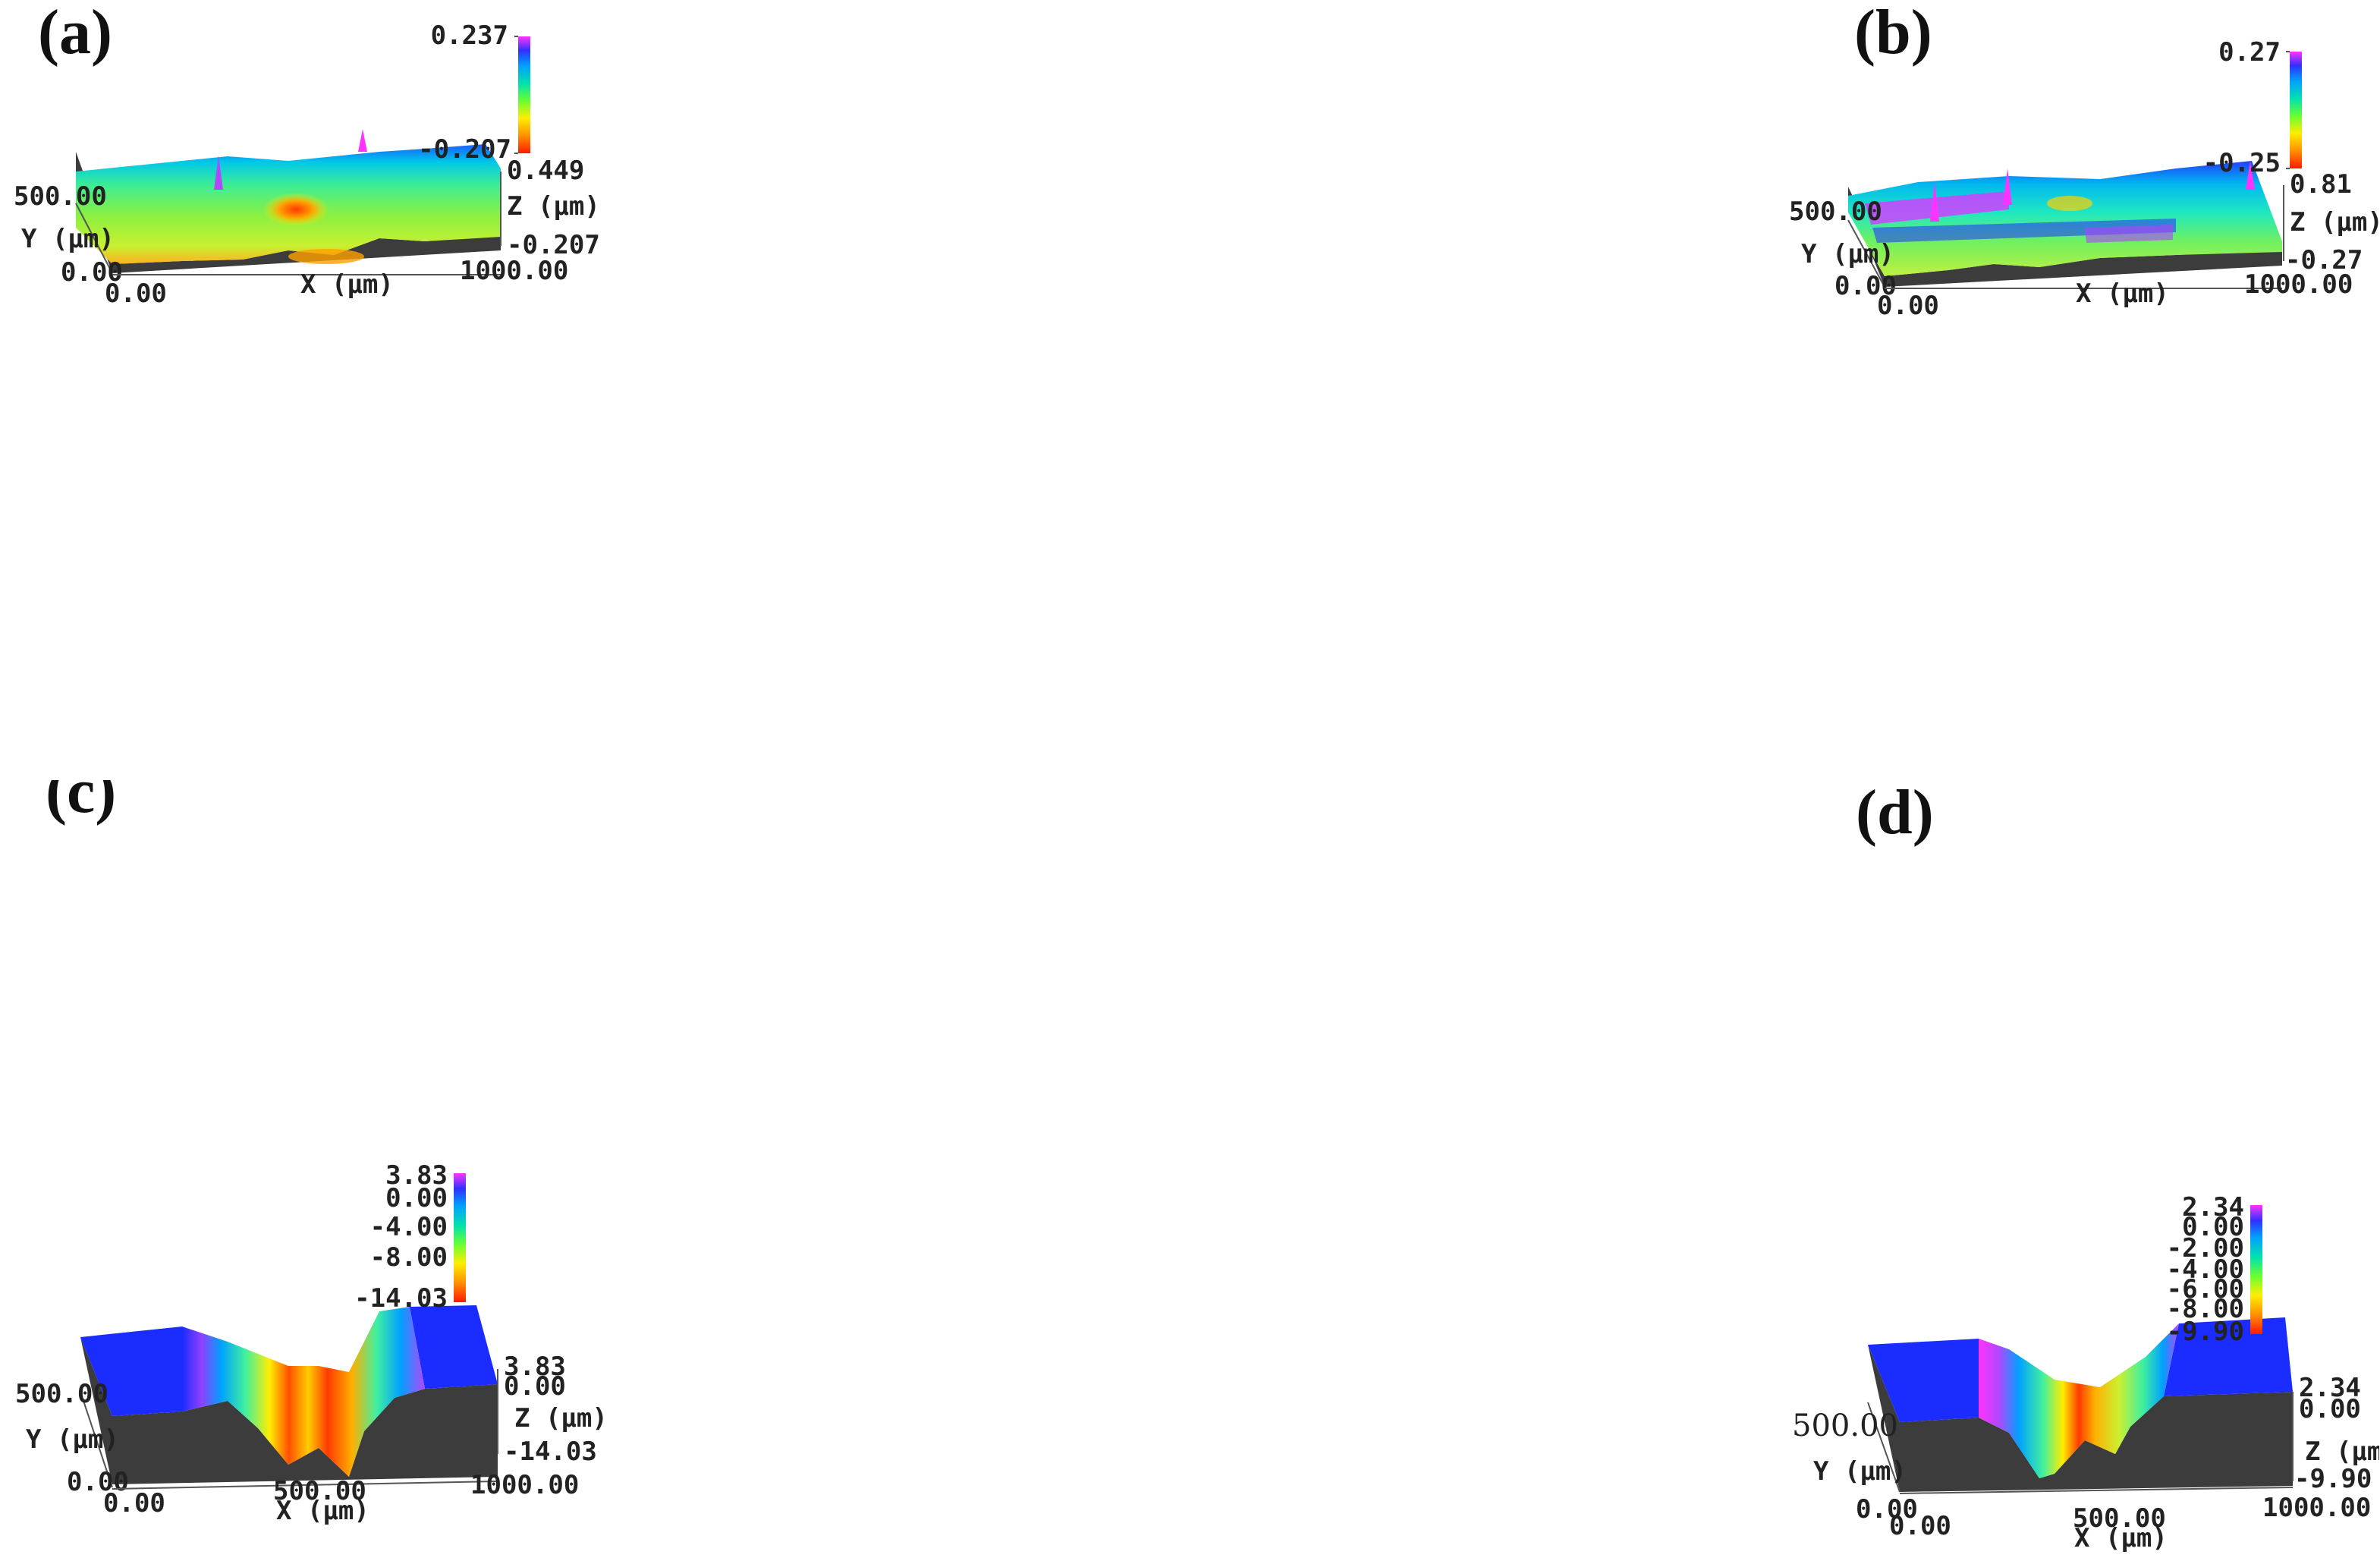  I want to click on surface, so click(2065, 218).